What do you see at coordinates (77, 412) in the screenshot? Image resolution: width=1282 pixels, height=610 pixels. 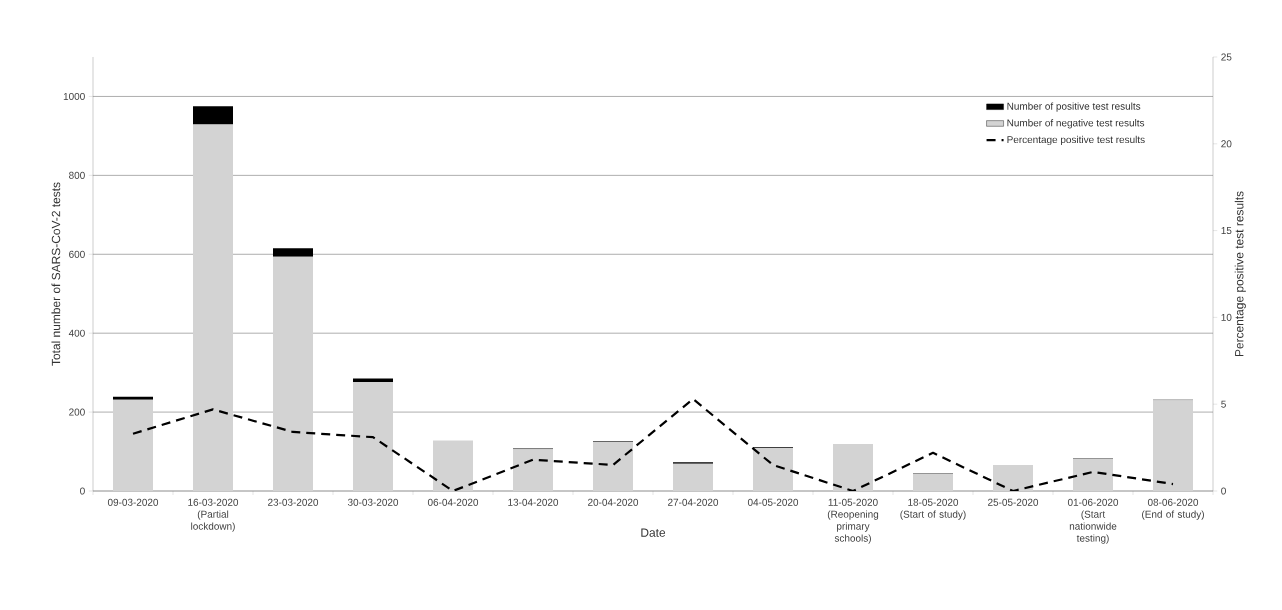 I see `y-tick-label: 200` at bounding box center [77, 412].